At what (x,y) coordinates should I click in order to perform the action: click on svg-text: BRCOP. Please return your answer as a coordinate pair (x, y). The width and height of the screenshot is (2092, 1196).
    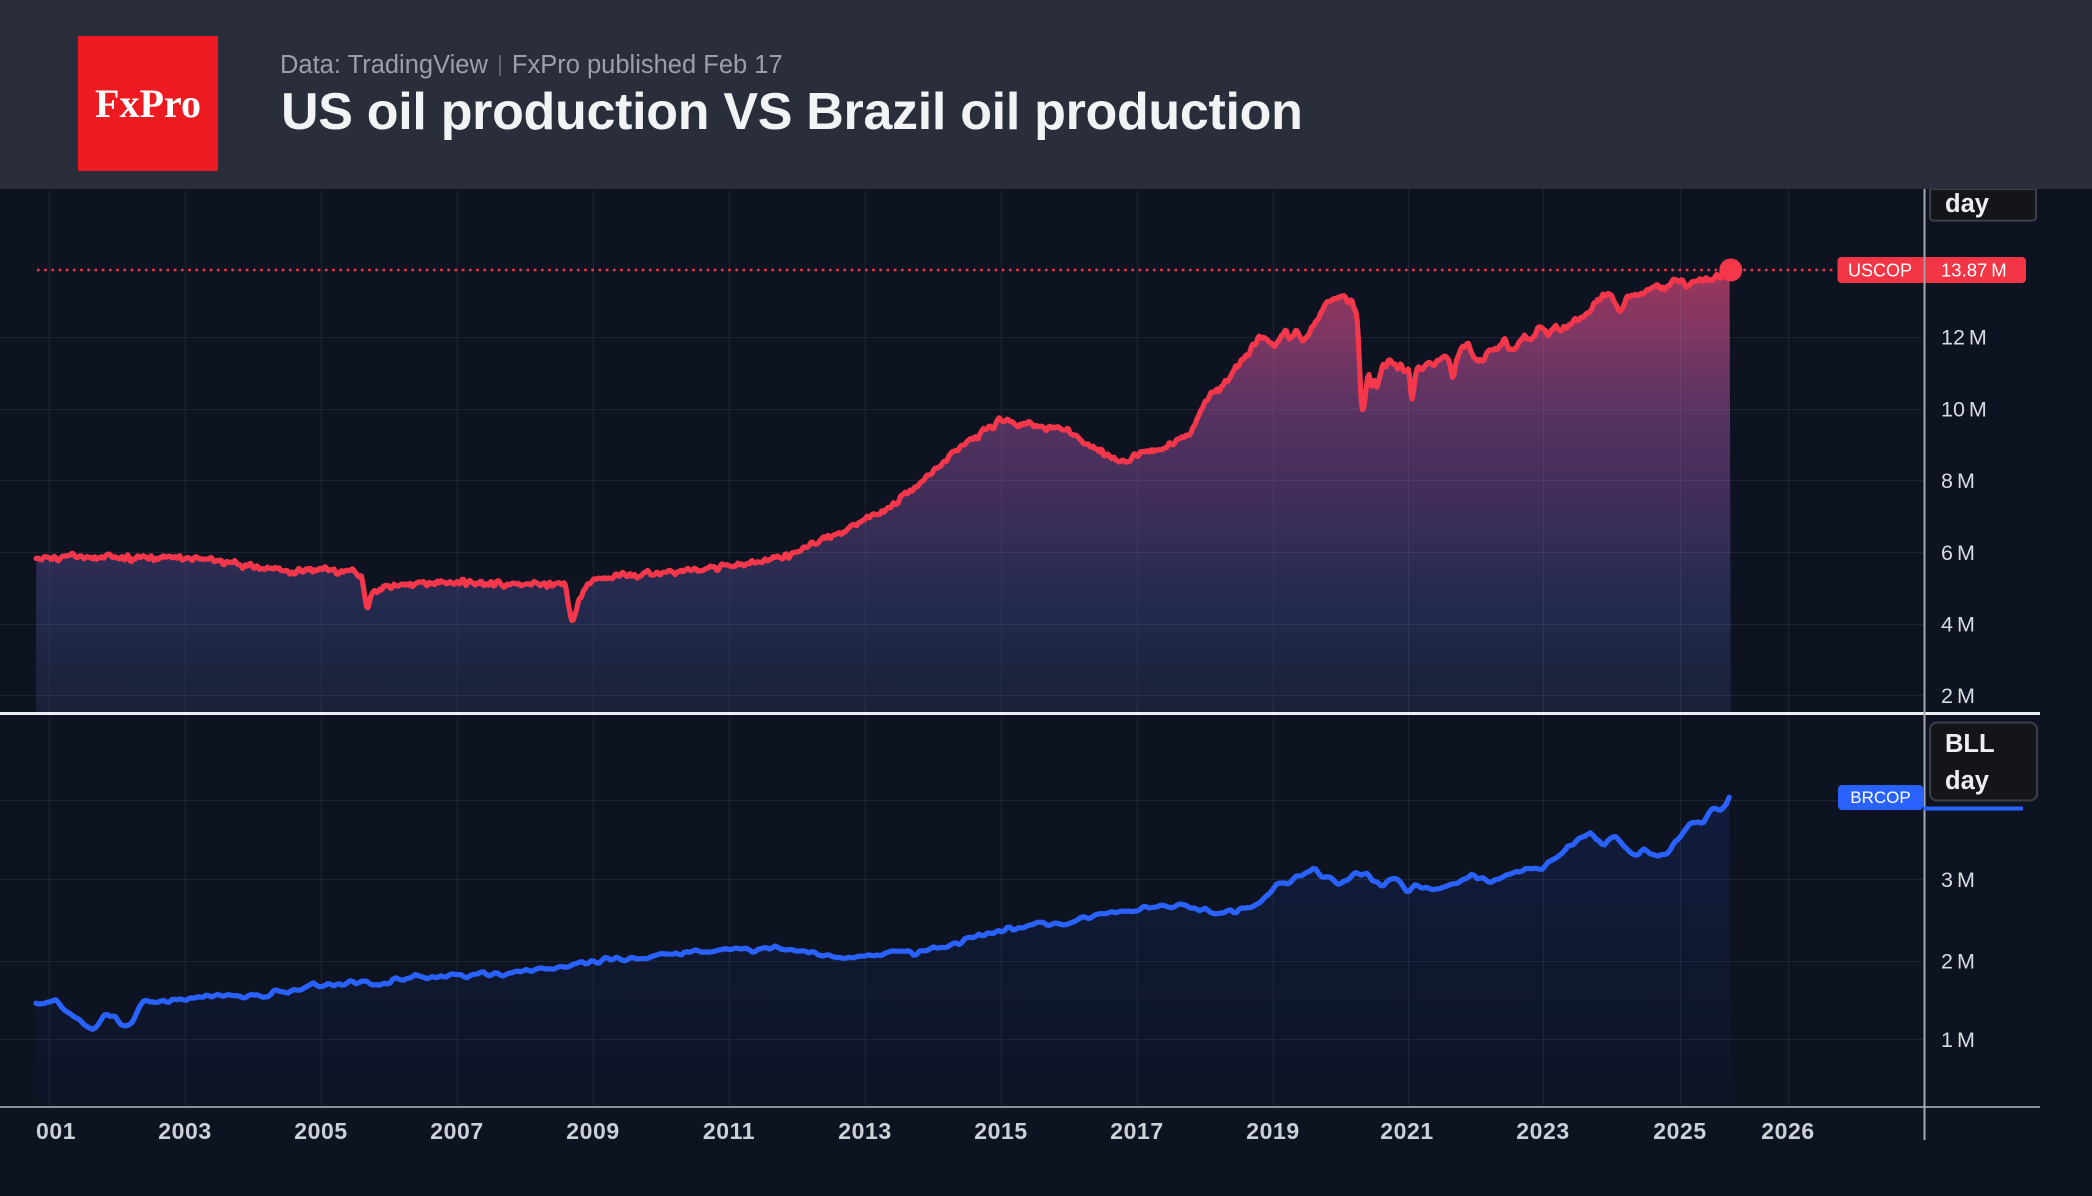
    Looking at the image, I should click on (1880, 797).